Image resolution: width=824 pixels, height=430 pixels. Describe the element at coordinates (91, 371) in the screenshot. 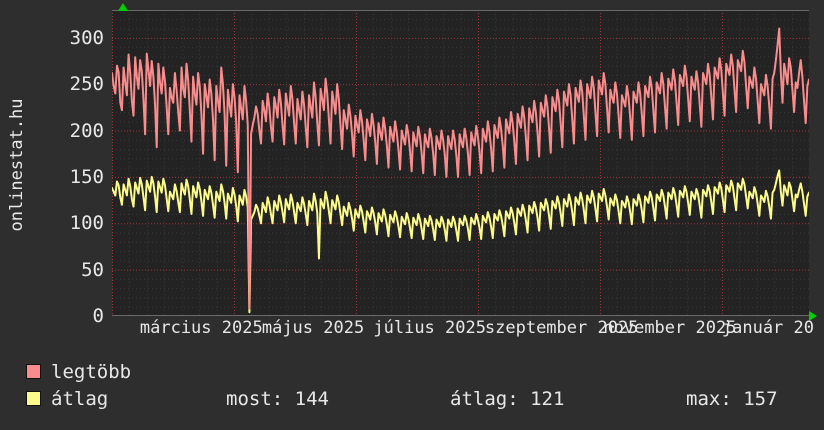

I see `legend-label-legtobb: legtöbb` at that location.